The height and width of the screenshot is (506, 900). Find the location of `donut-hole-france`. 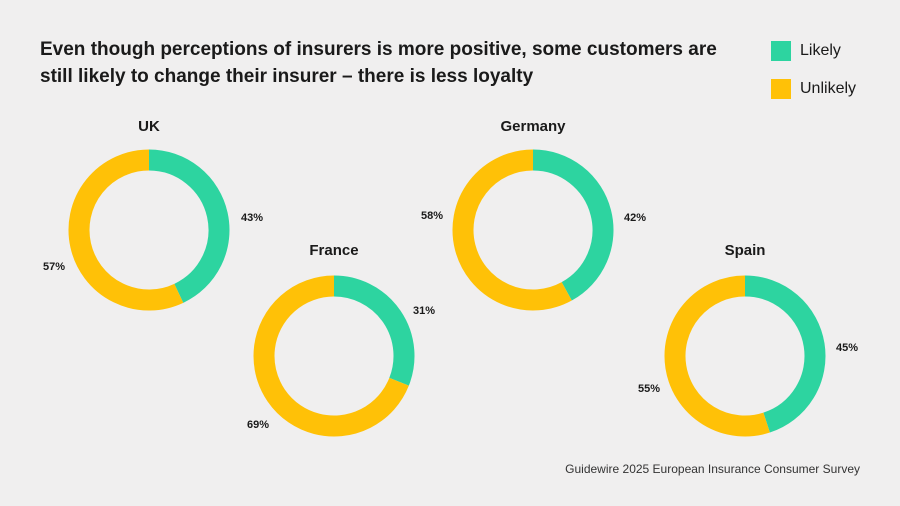

donut-hole-france is located at coordinates (334, 356).